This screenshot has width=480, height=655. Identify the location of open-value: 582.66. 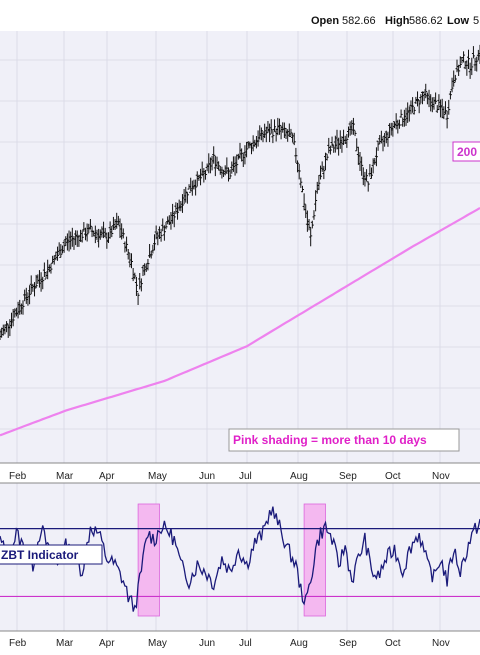
(359, 21).